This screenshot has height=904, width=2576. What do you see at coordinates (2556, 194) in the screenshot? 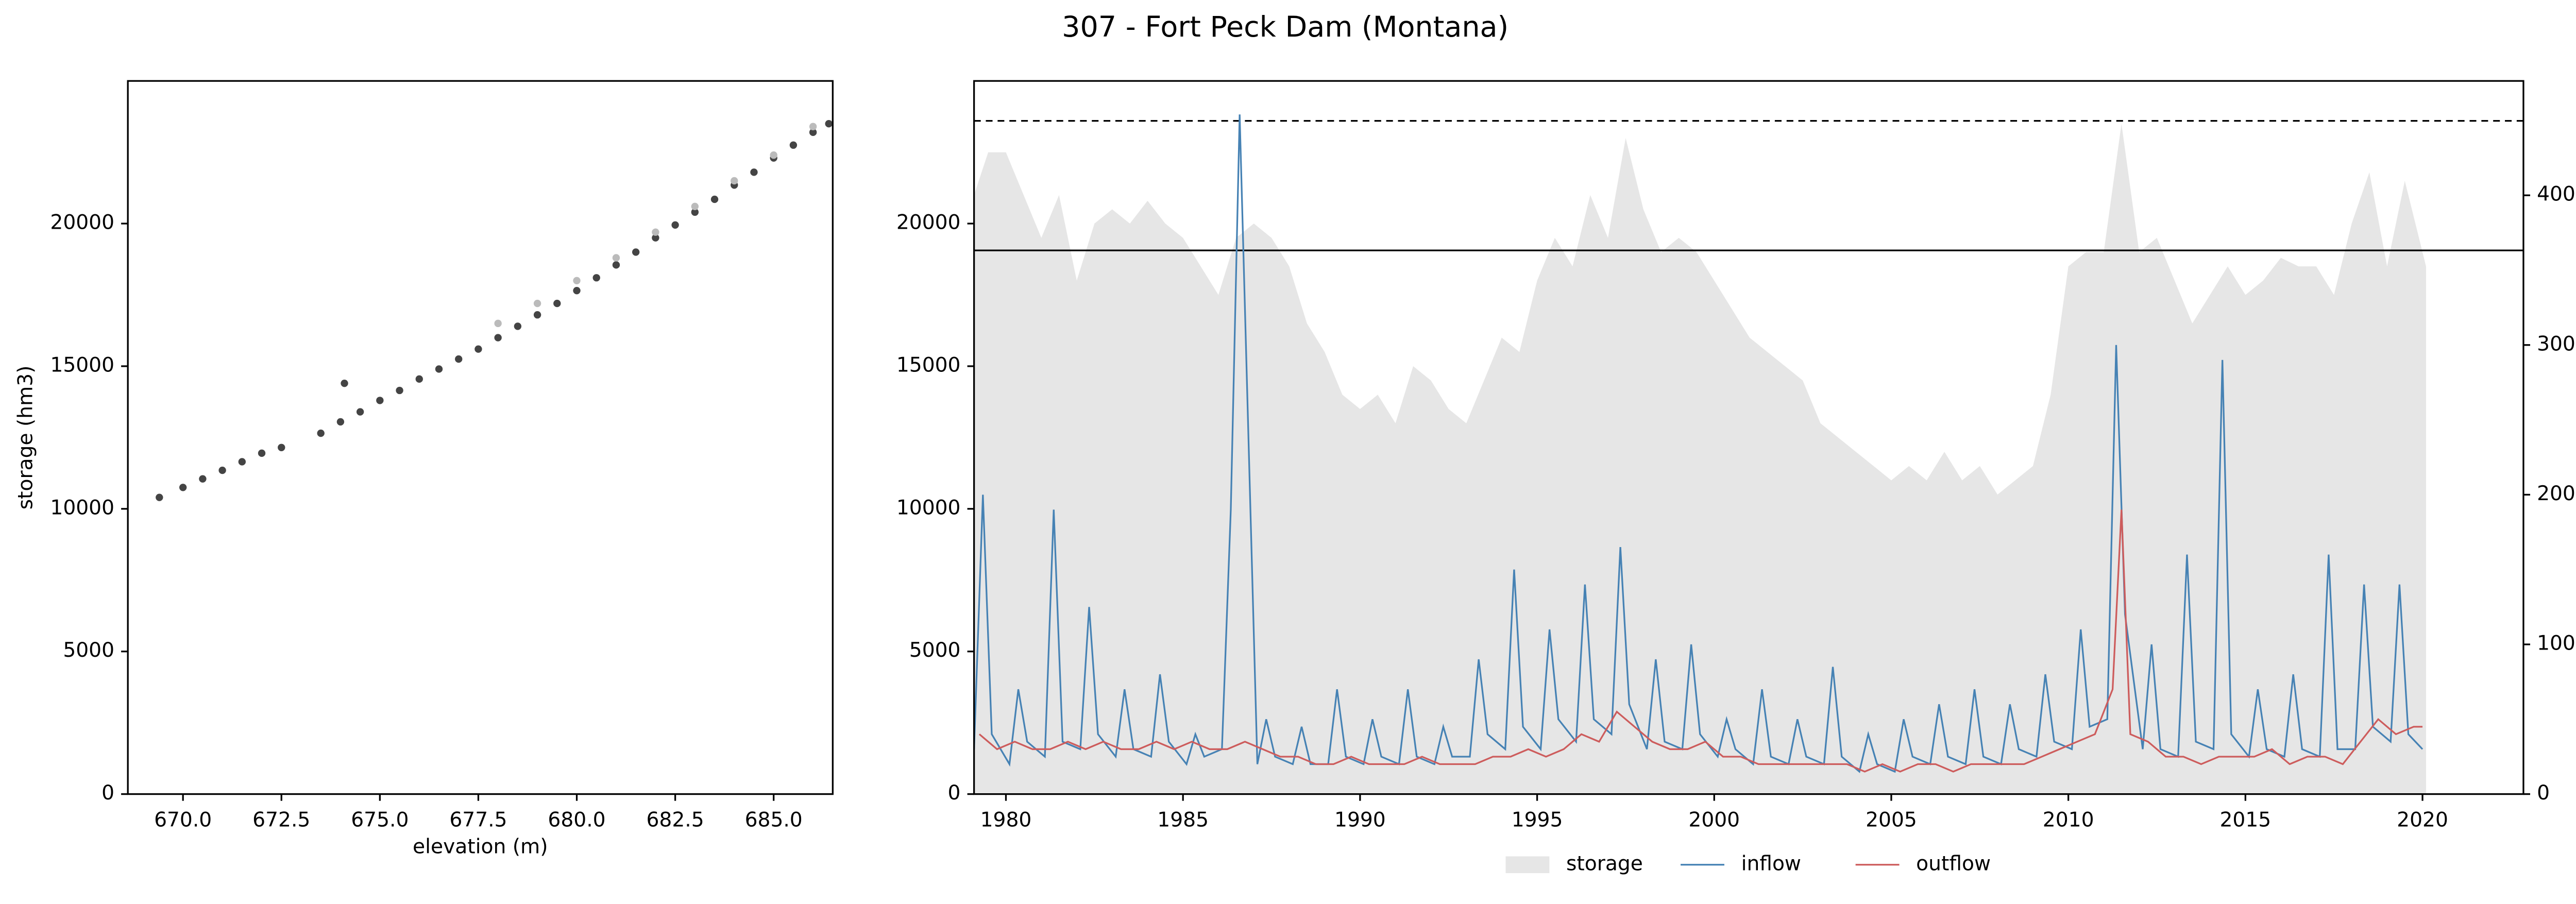
I see `y2-tick-label: 4000` at bounding box center [2556, 194].